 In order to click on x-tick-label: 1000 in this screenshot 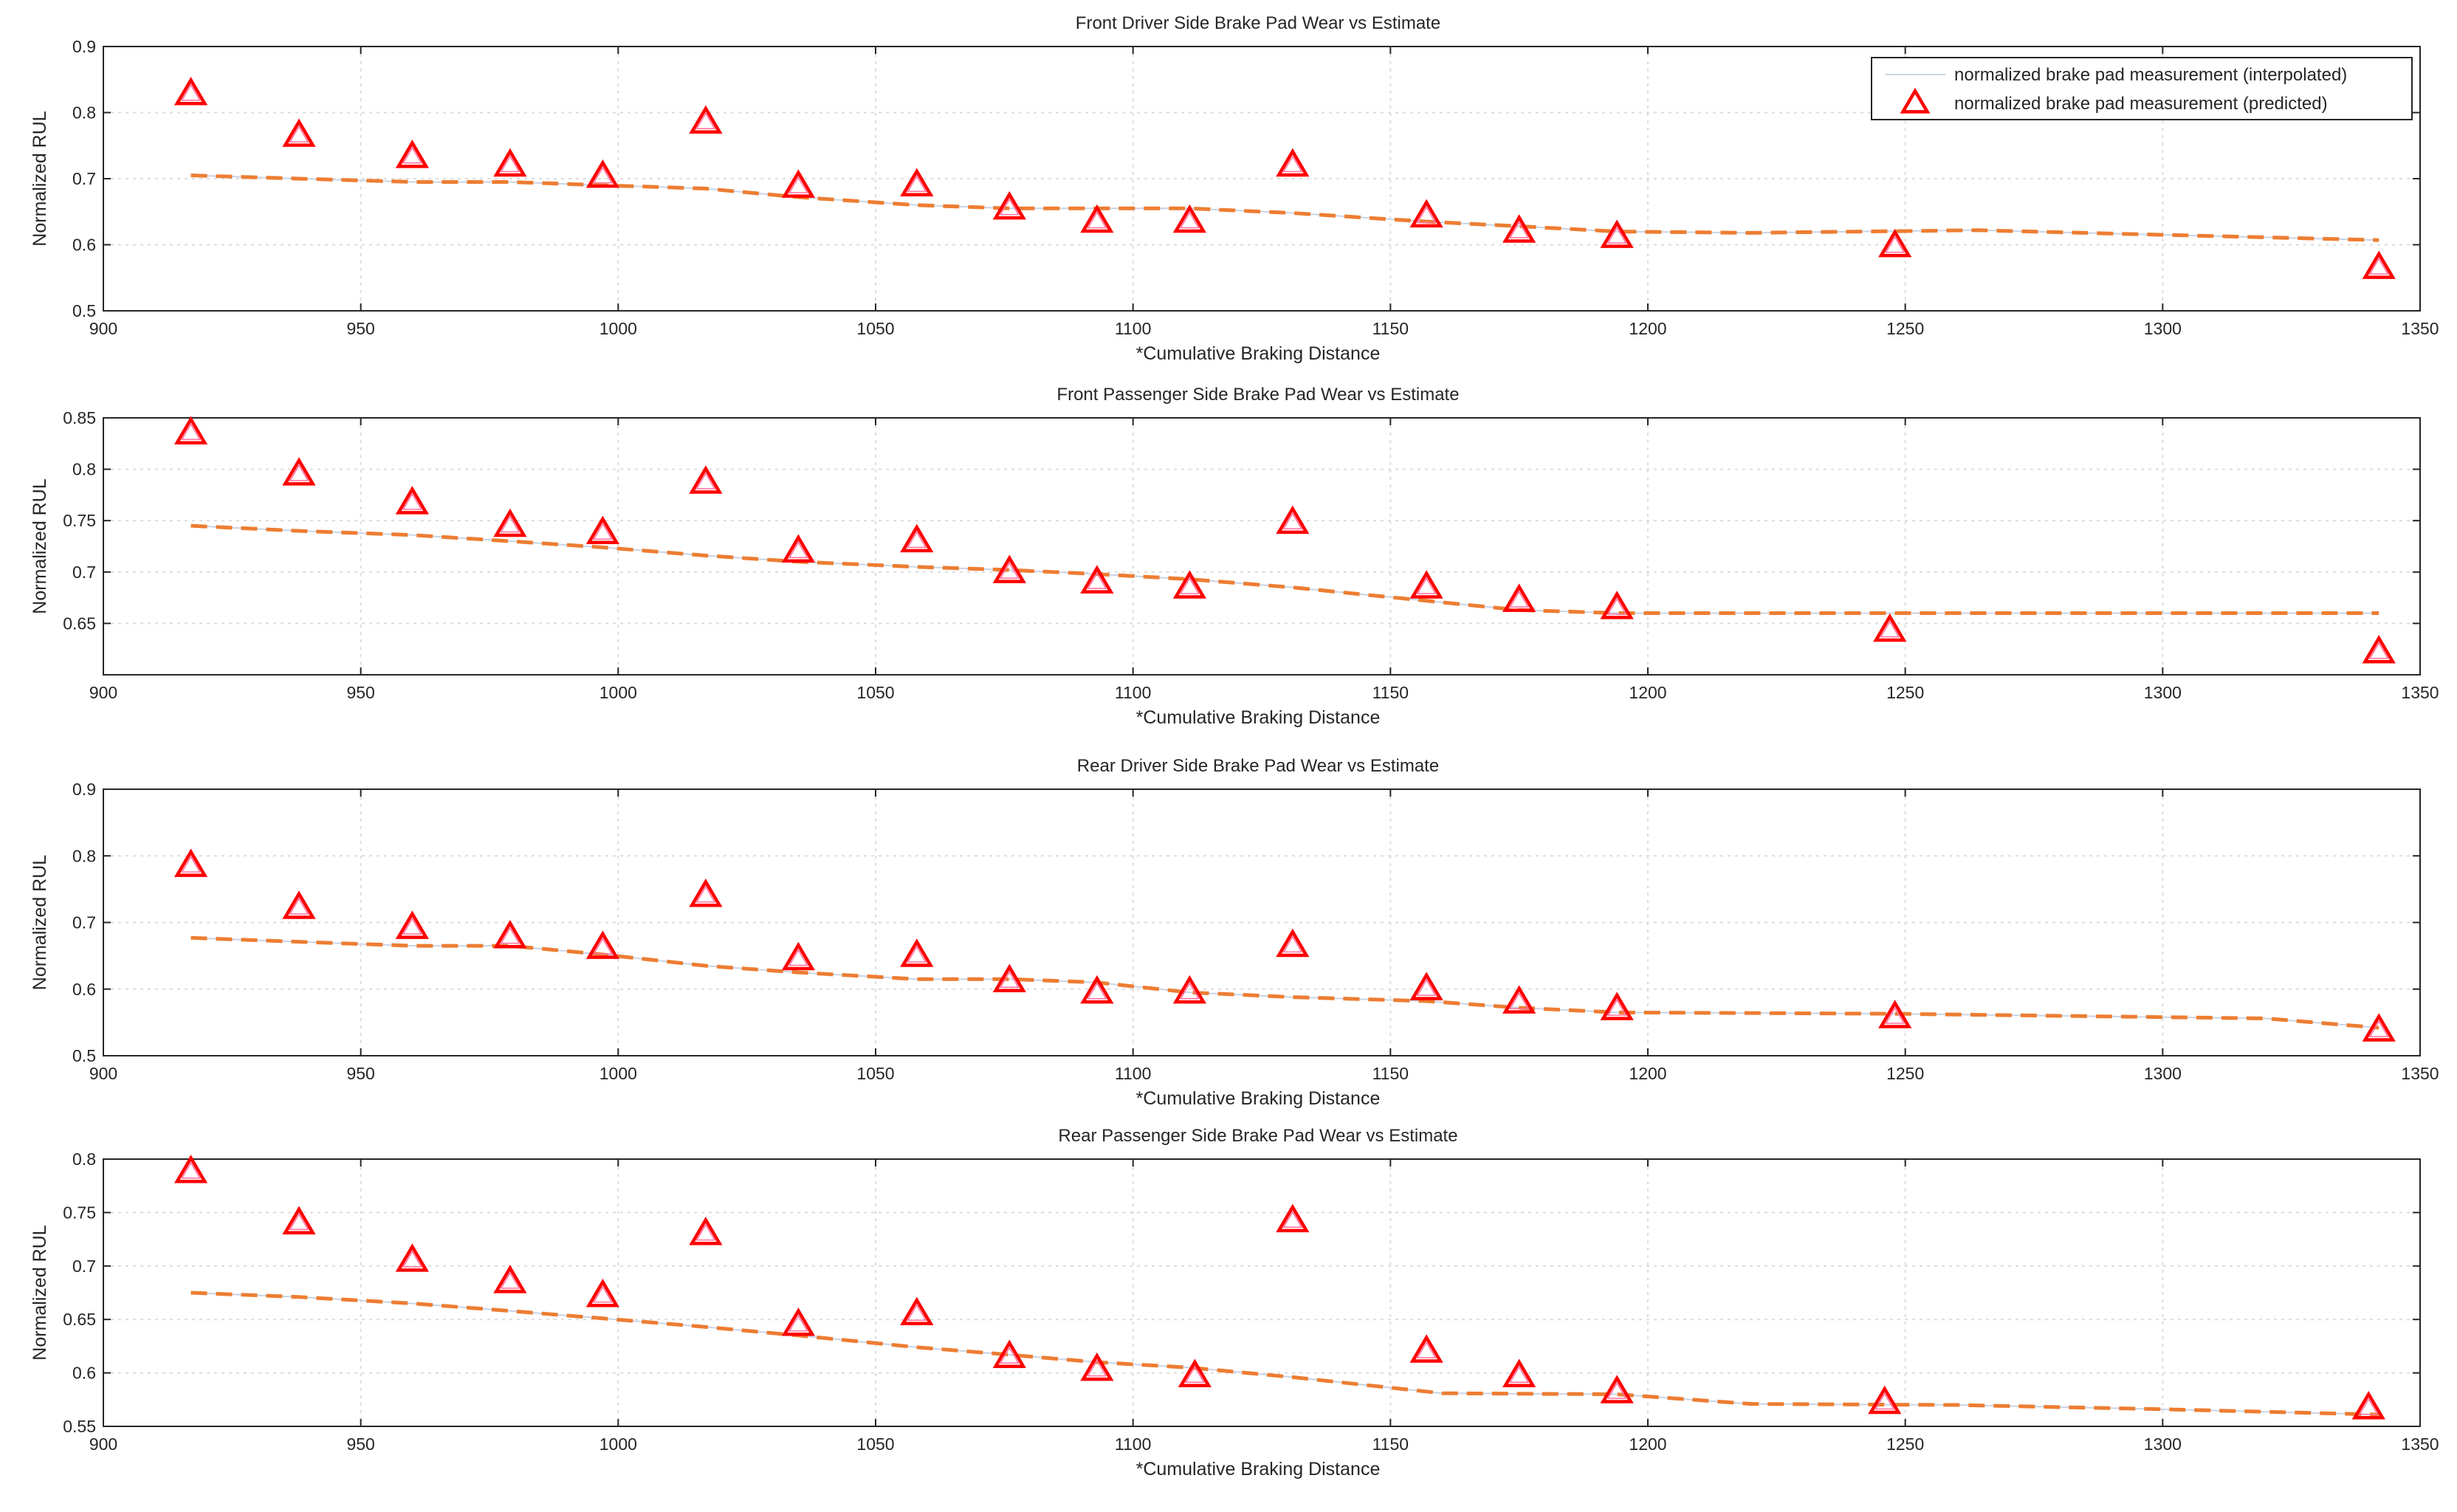, I will do `click(618, 1444)`.